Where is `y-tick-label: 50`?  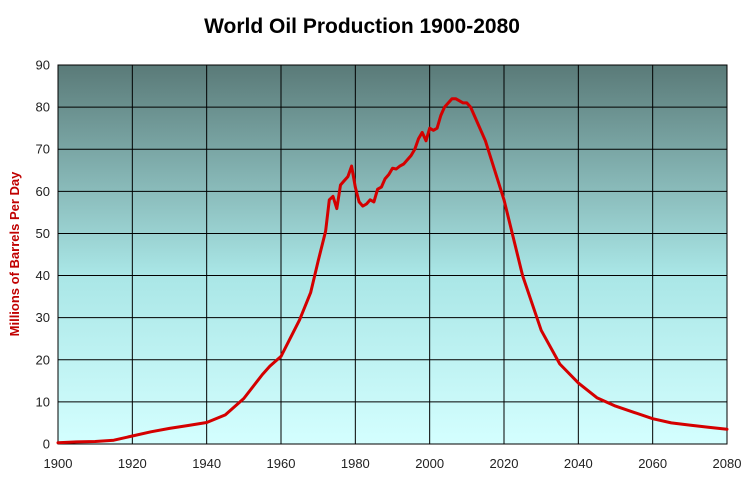 y-tick-label: 50 is located at coordinates (43, 233).